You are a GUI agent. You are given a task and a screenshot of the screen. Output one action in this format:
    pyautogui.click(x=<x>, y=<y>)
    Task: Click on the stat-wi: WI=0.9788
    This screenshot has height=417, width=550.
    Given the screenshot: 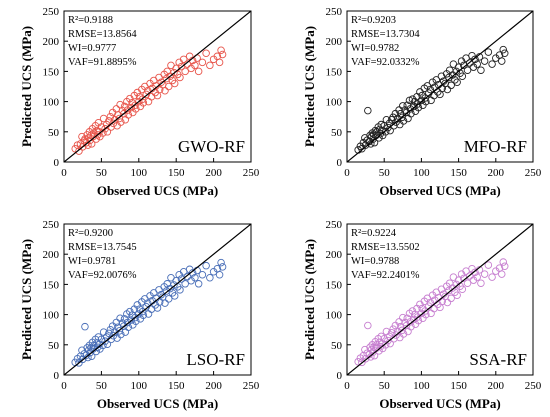 What is the action you would take?
    pyautogui.click(x=375, y=261)
    